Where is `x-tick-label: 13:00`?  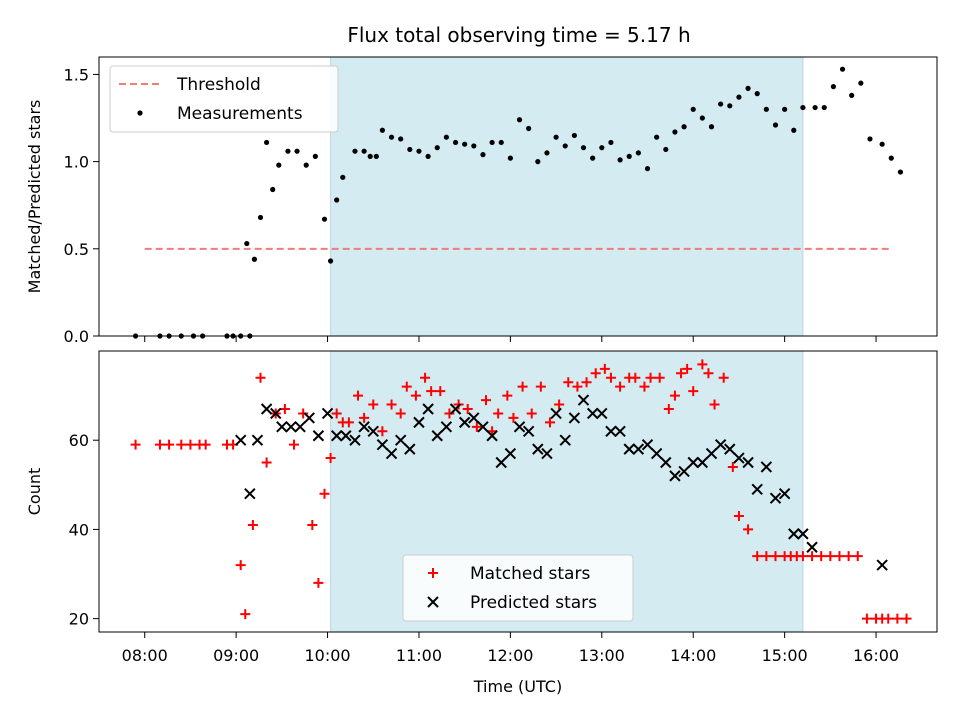 x-tick-label: 13:00 is located at coordinates (602, 655).